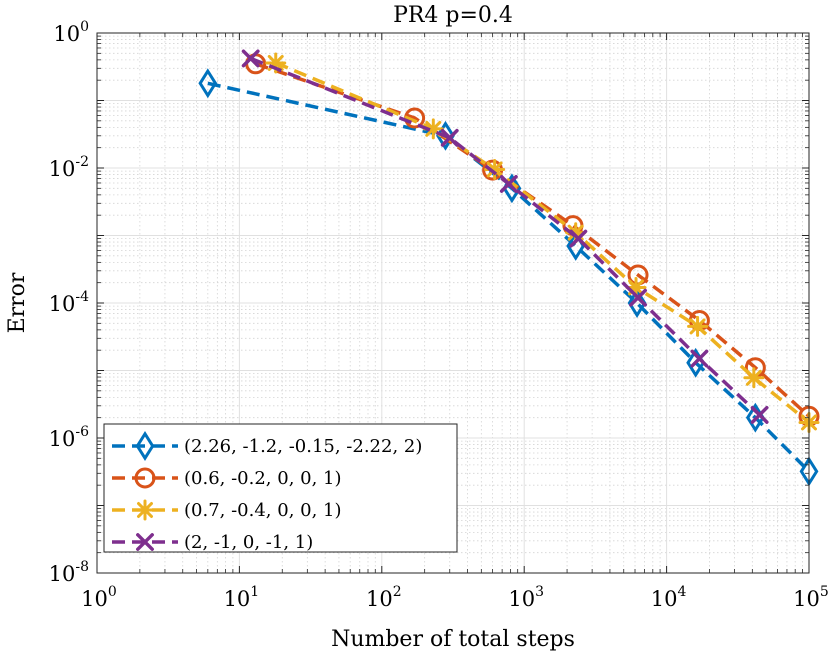 This screenshot has width=830, height=654. Describe the element at coordinates (82, 432) in the screenshot. I see `tick-exponent: -6` at that location.